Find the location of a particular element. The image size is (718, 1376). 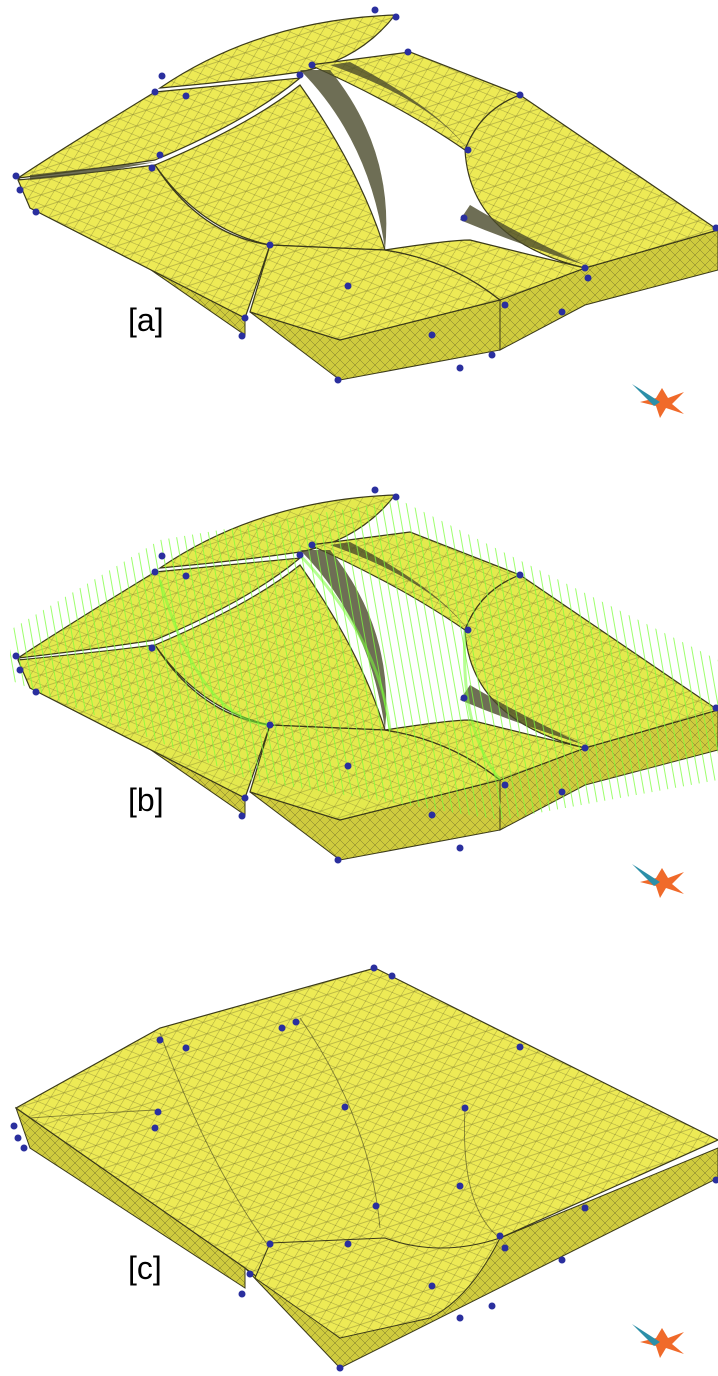

block-center is located at coordinates (270, 167).